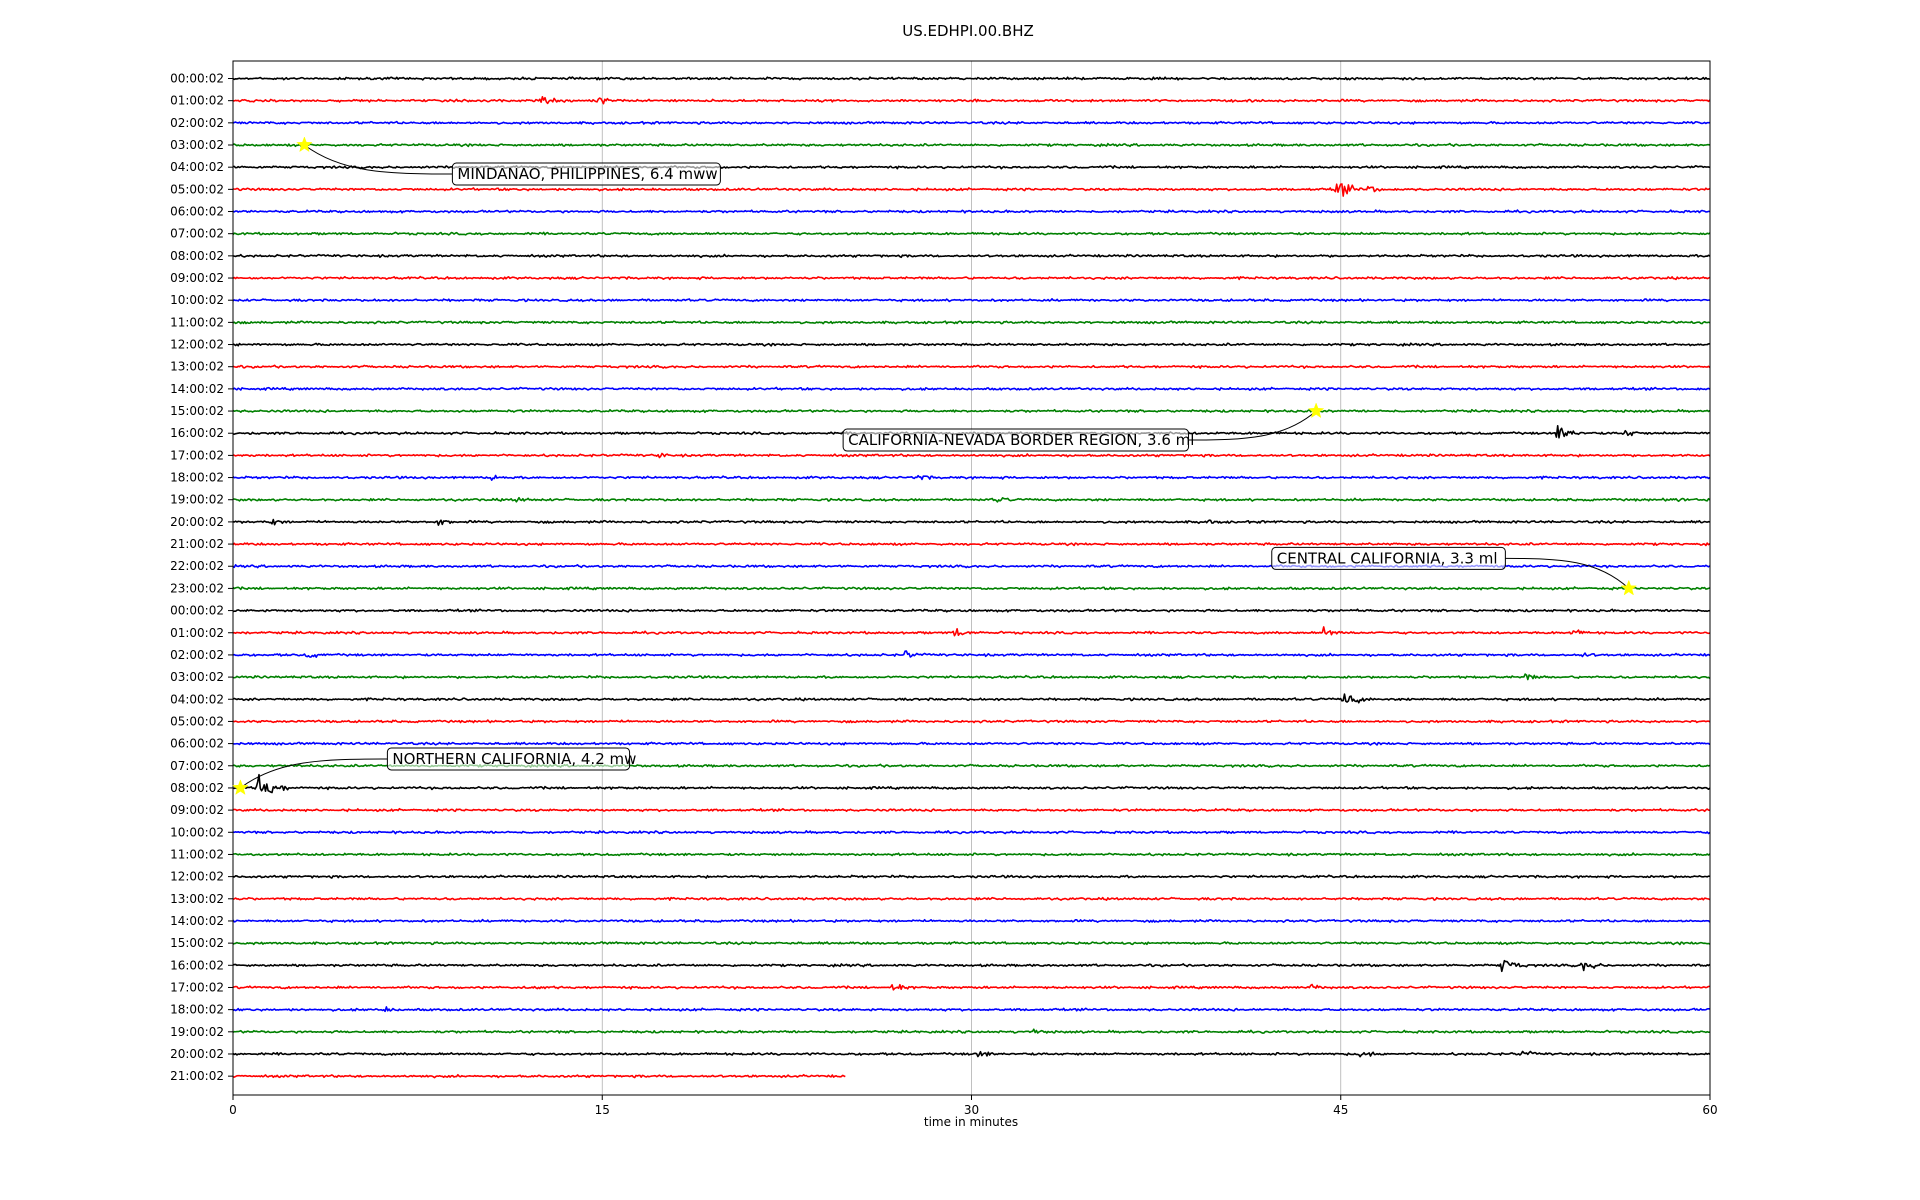 Image resolution: width=1920 pixels, height=1200 pixels. What do you see at coordinates (197, 566) in the screenshot?
I see `y-tick-label: 22:00:02` at bounding box center [197, 566].